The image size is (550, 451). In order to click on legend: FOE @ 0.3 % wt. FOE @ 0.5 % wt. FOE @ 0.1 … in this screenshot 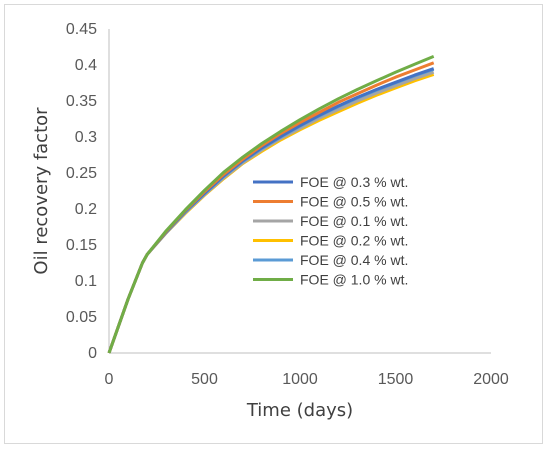, I will do `click(330, 231)`.